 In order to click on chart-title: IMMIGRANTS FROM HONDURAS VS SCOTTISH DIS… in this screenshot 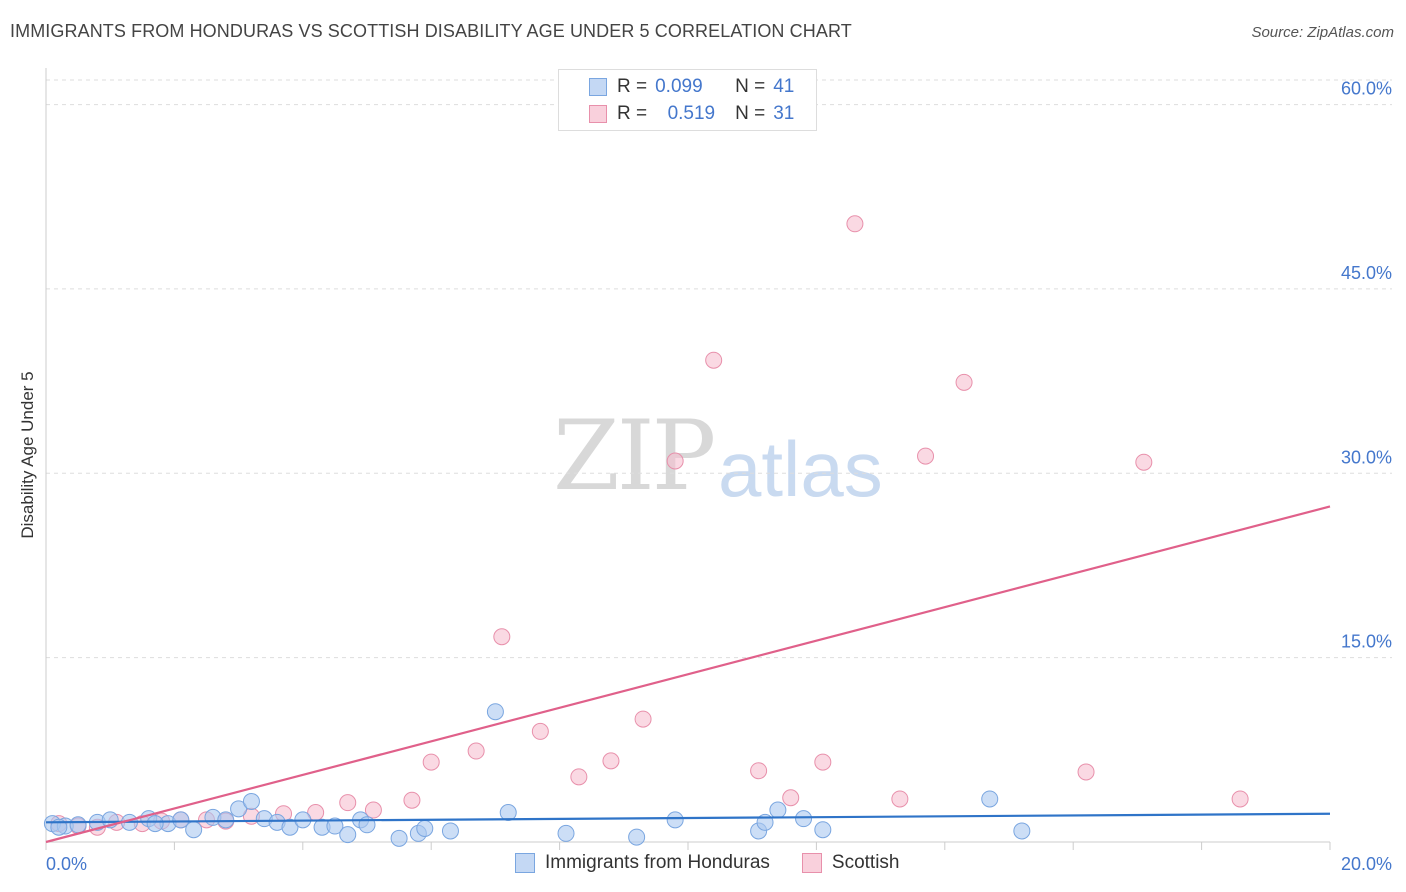, I will do `click(431, 31)`.